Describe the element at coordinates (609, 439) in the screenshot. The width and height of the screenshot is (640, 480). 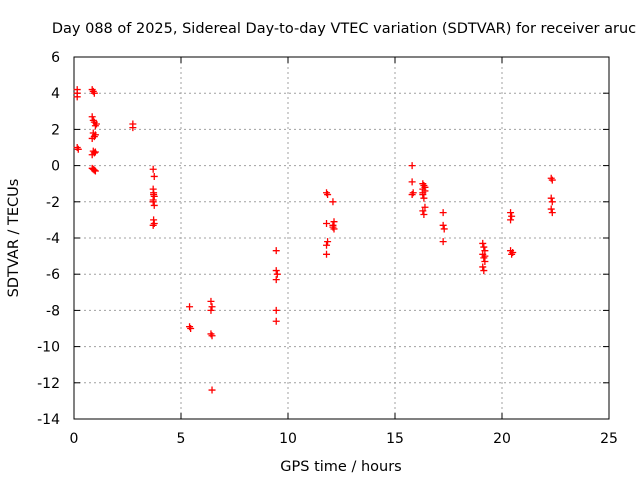
I see `x-tick-label: 25` at that location.